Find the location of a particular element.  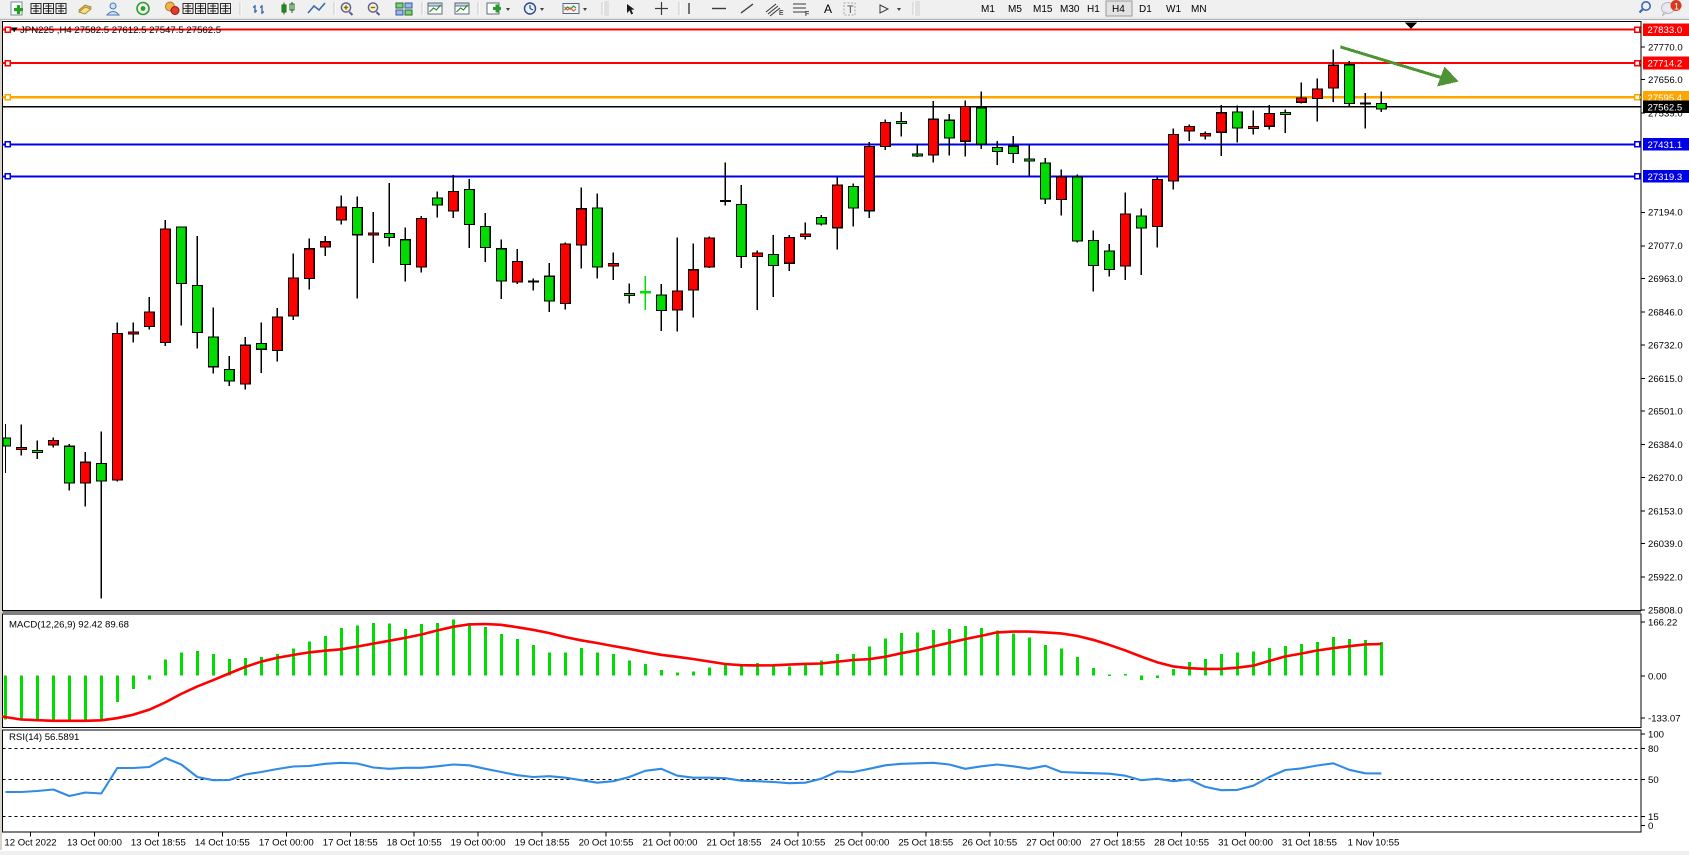

svg-text: 1 Nov 10:55 is located at coordinates (1374, 843).